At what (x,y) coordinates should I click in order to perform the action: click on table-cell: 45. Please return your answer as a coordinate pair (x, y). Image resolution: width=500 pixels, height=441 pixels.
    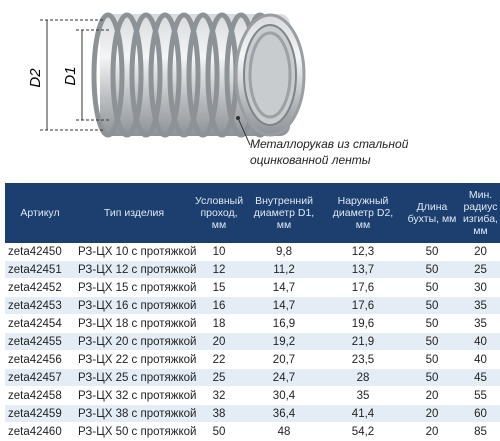
    Looking at the image, I should click on (480, 377).